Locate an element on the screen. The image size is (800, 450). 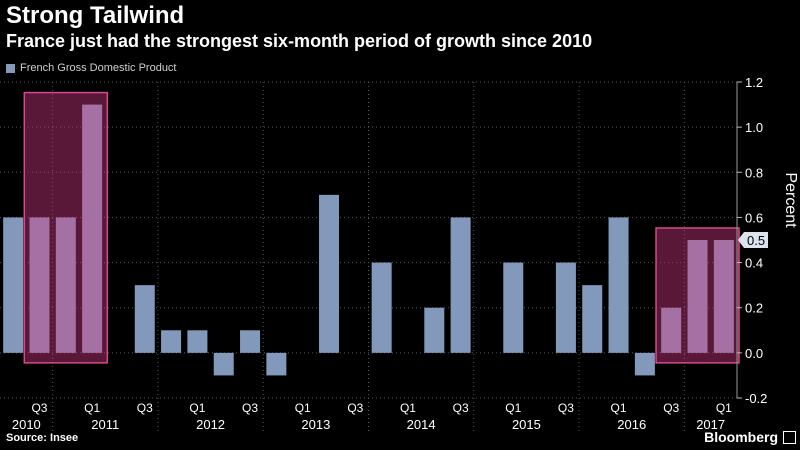
y-tick-label: 1.2 is located at coordinates (754, 82).